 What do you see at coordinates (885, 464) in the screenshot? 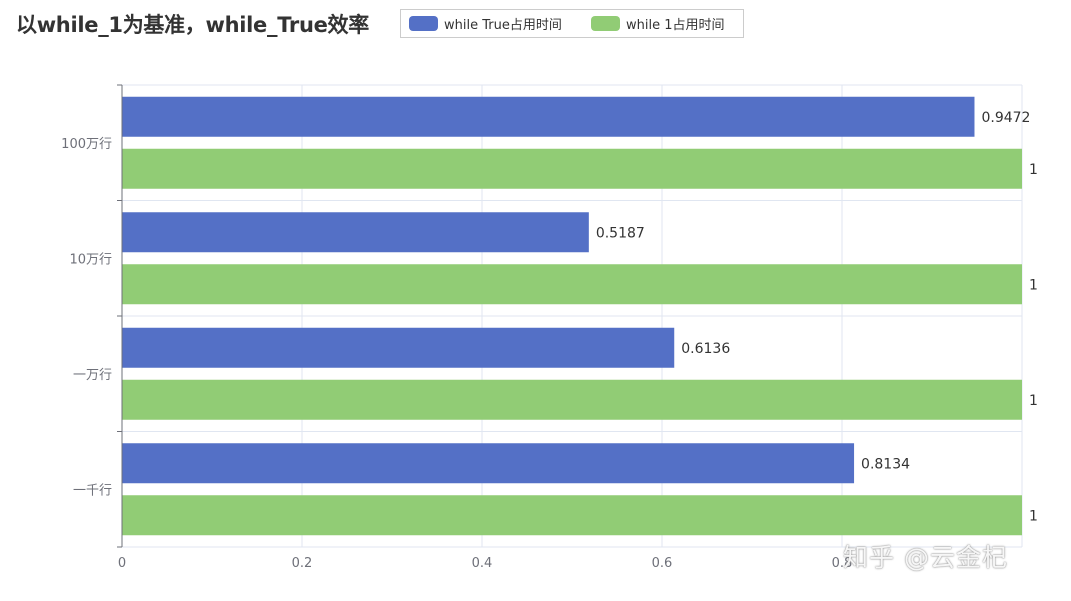
I see `data-label: 0.8134` at bounding box center [885, 464].